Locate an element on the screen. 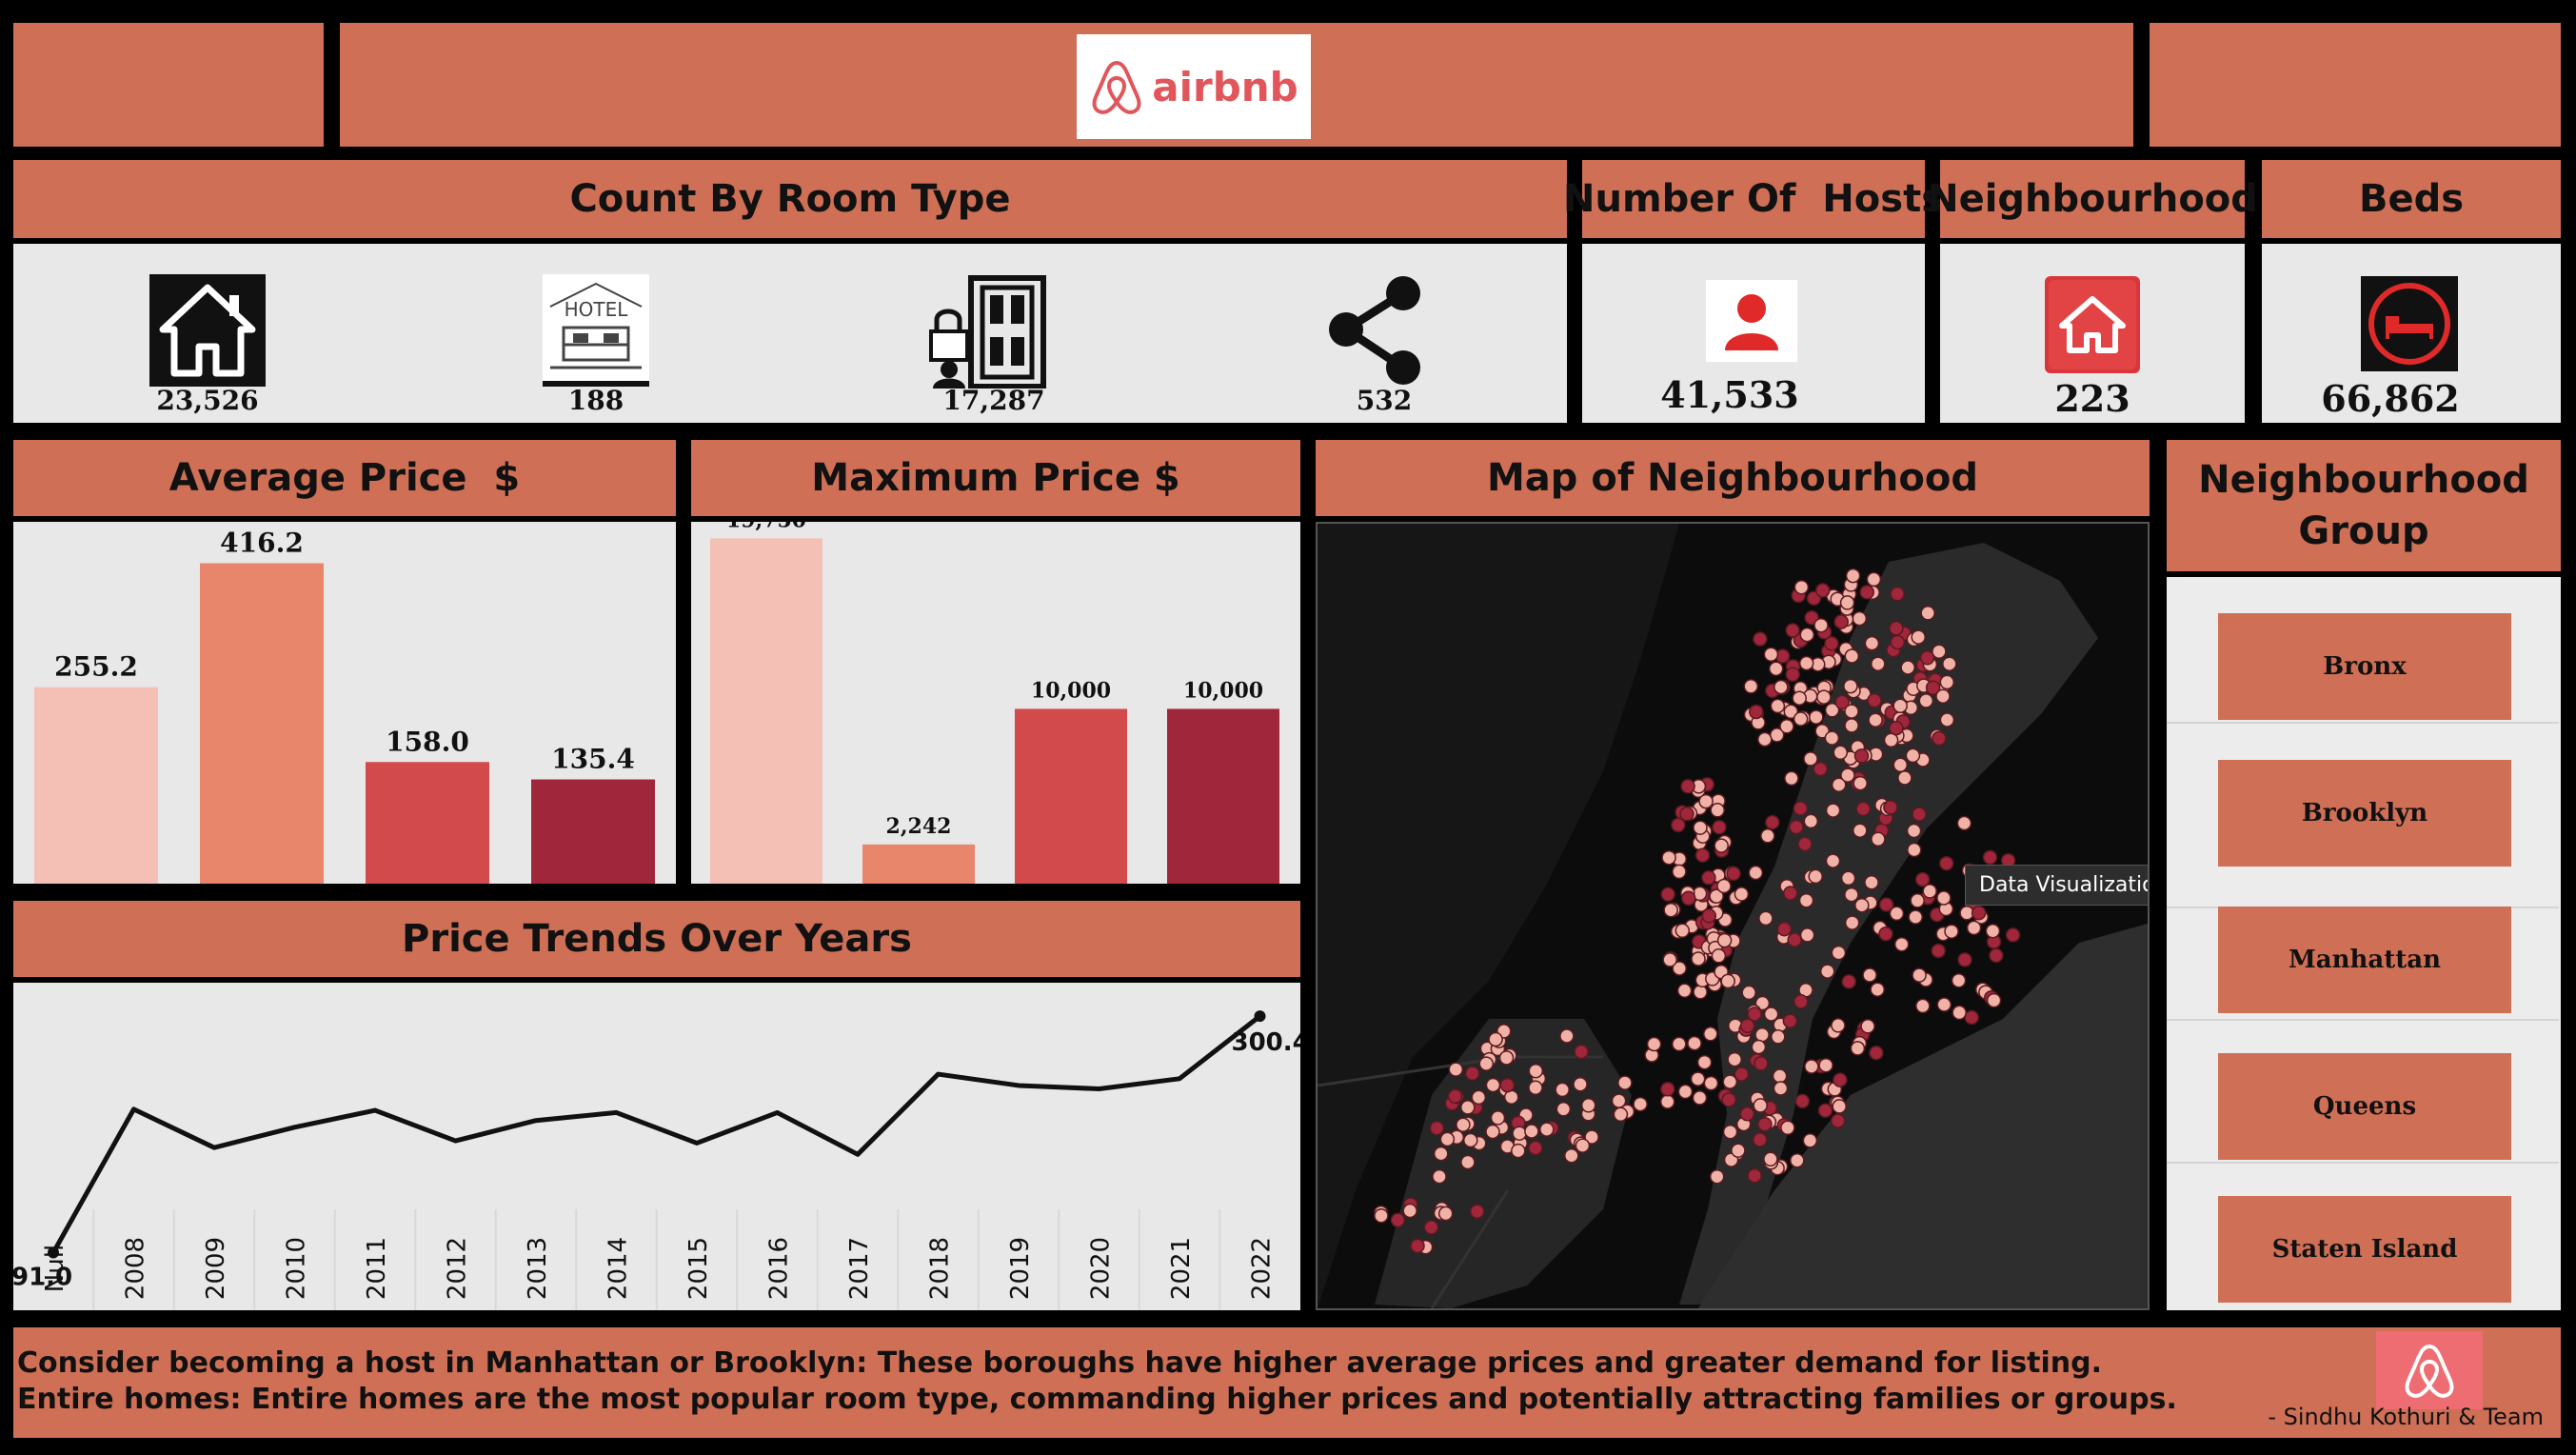  private-room-door-icon is located at coordinates (987, 332).